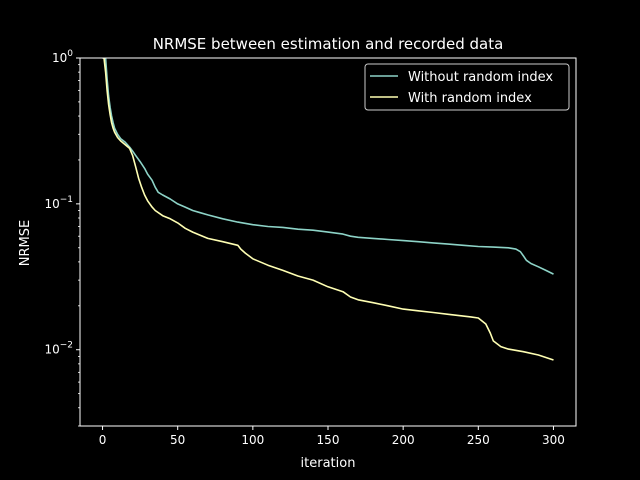 The width and height of the screenshot is (640, 480). Describe the element at coordinates (62, 57) in the screenshot. I see `y-tick-label: 10⁰` at that location.